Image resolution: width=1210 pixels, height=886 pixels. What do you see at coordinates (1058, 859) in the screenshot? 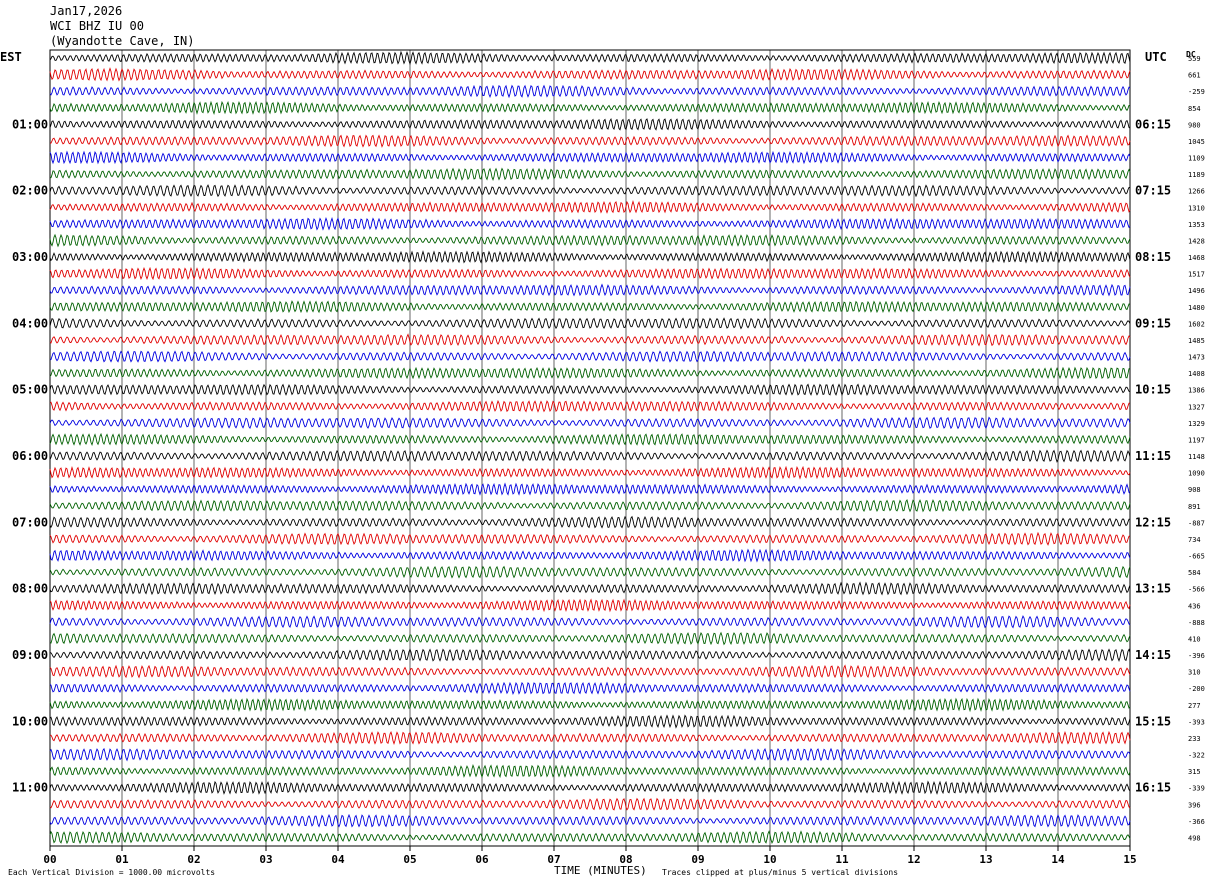
I see `x-tick-label: 14` at bounding box center [1058, 859].